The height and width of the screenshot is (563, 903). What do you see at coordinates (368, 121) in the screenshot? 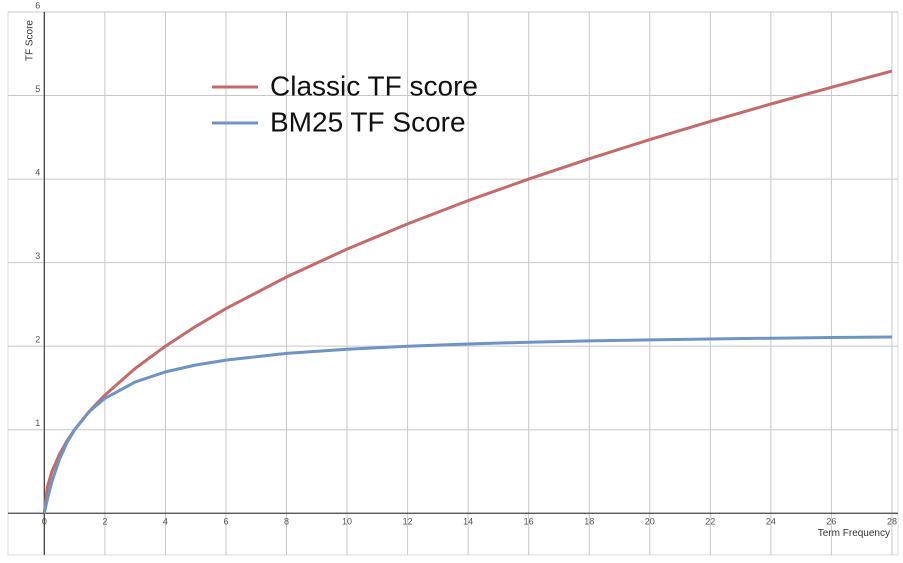
I see `legend-label: BM25 TF Score` at bounding box center [368, 121].